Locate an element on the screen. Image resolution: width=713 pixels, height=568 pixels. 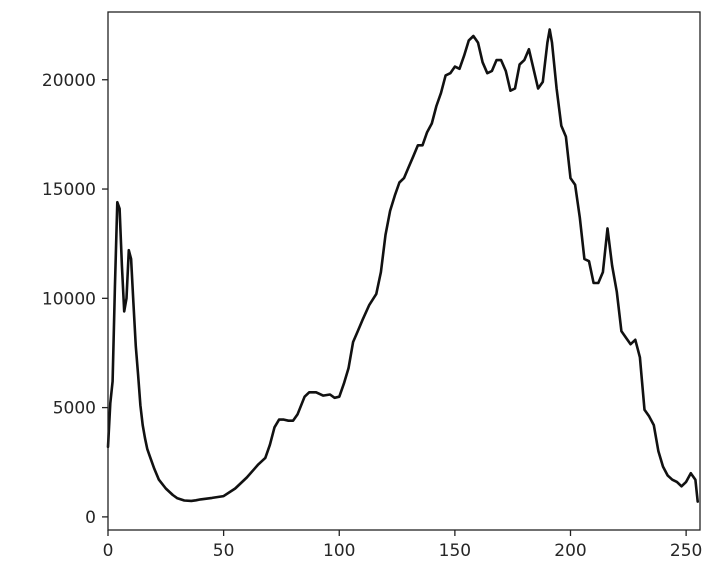
x-tick-label: 0 is located at coordinates (108, 551).